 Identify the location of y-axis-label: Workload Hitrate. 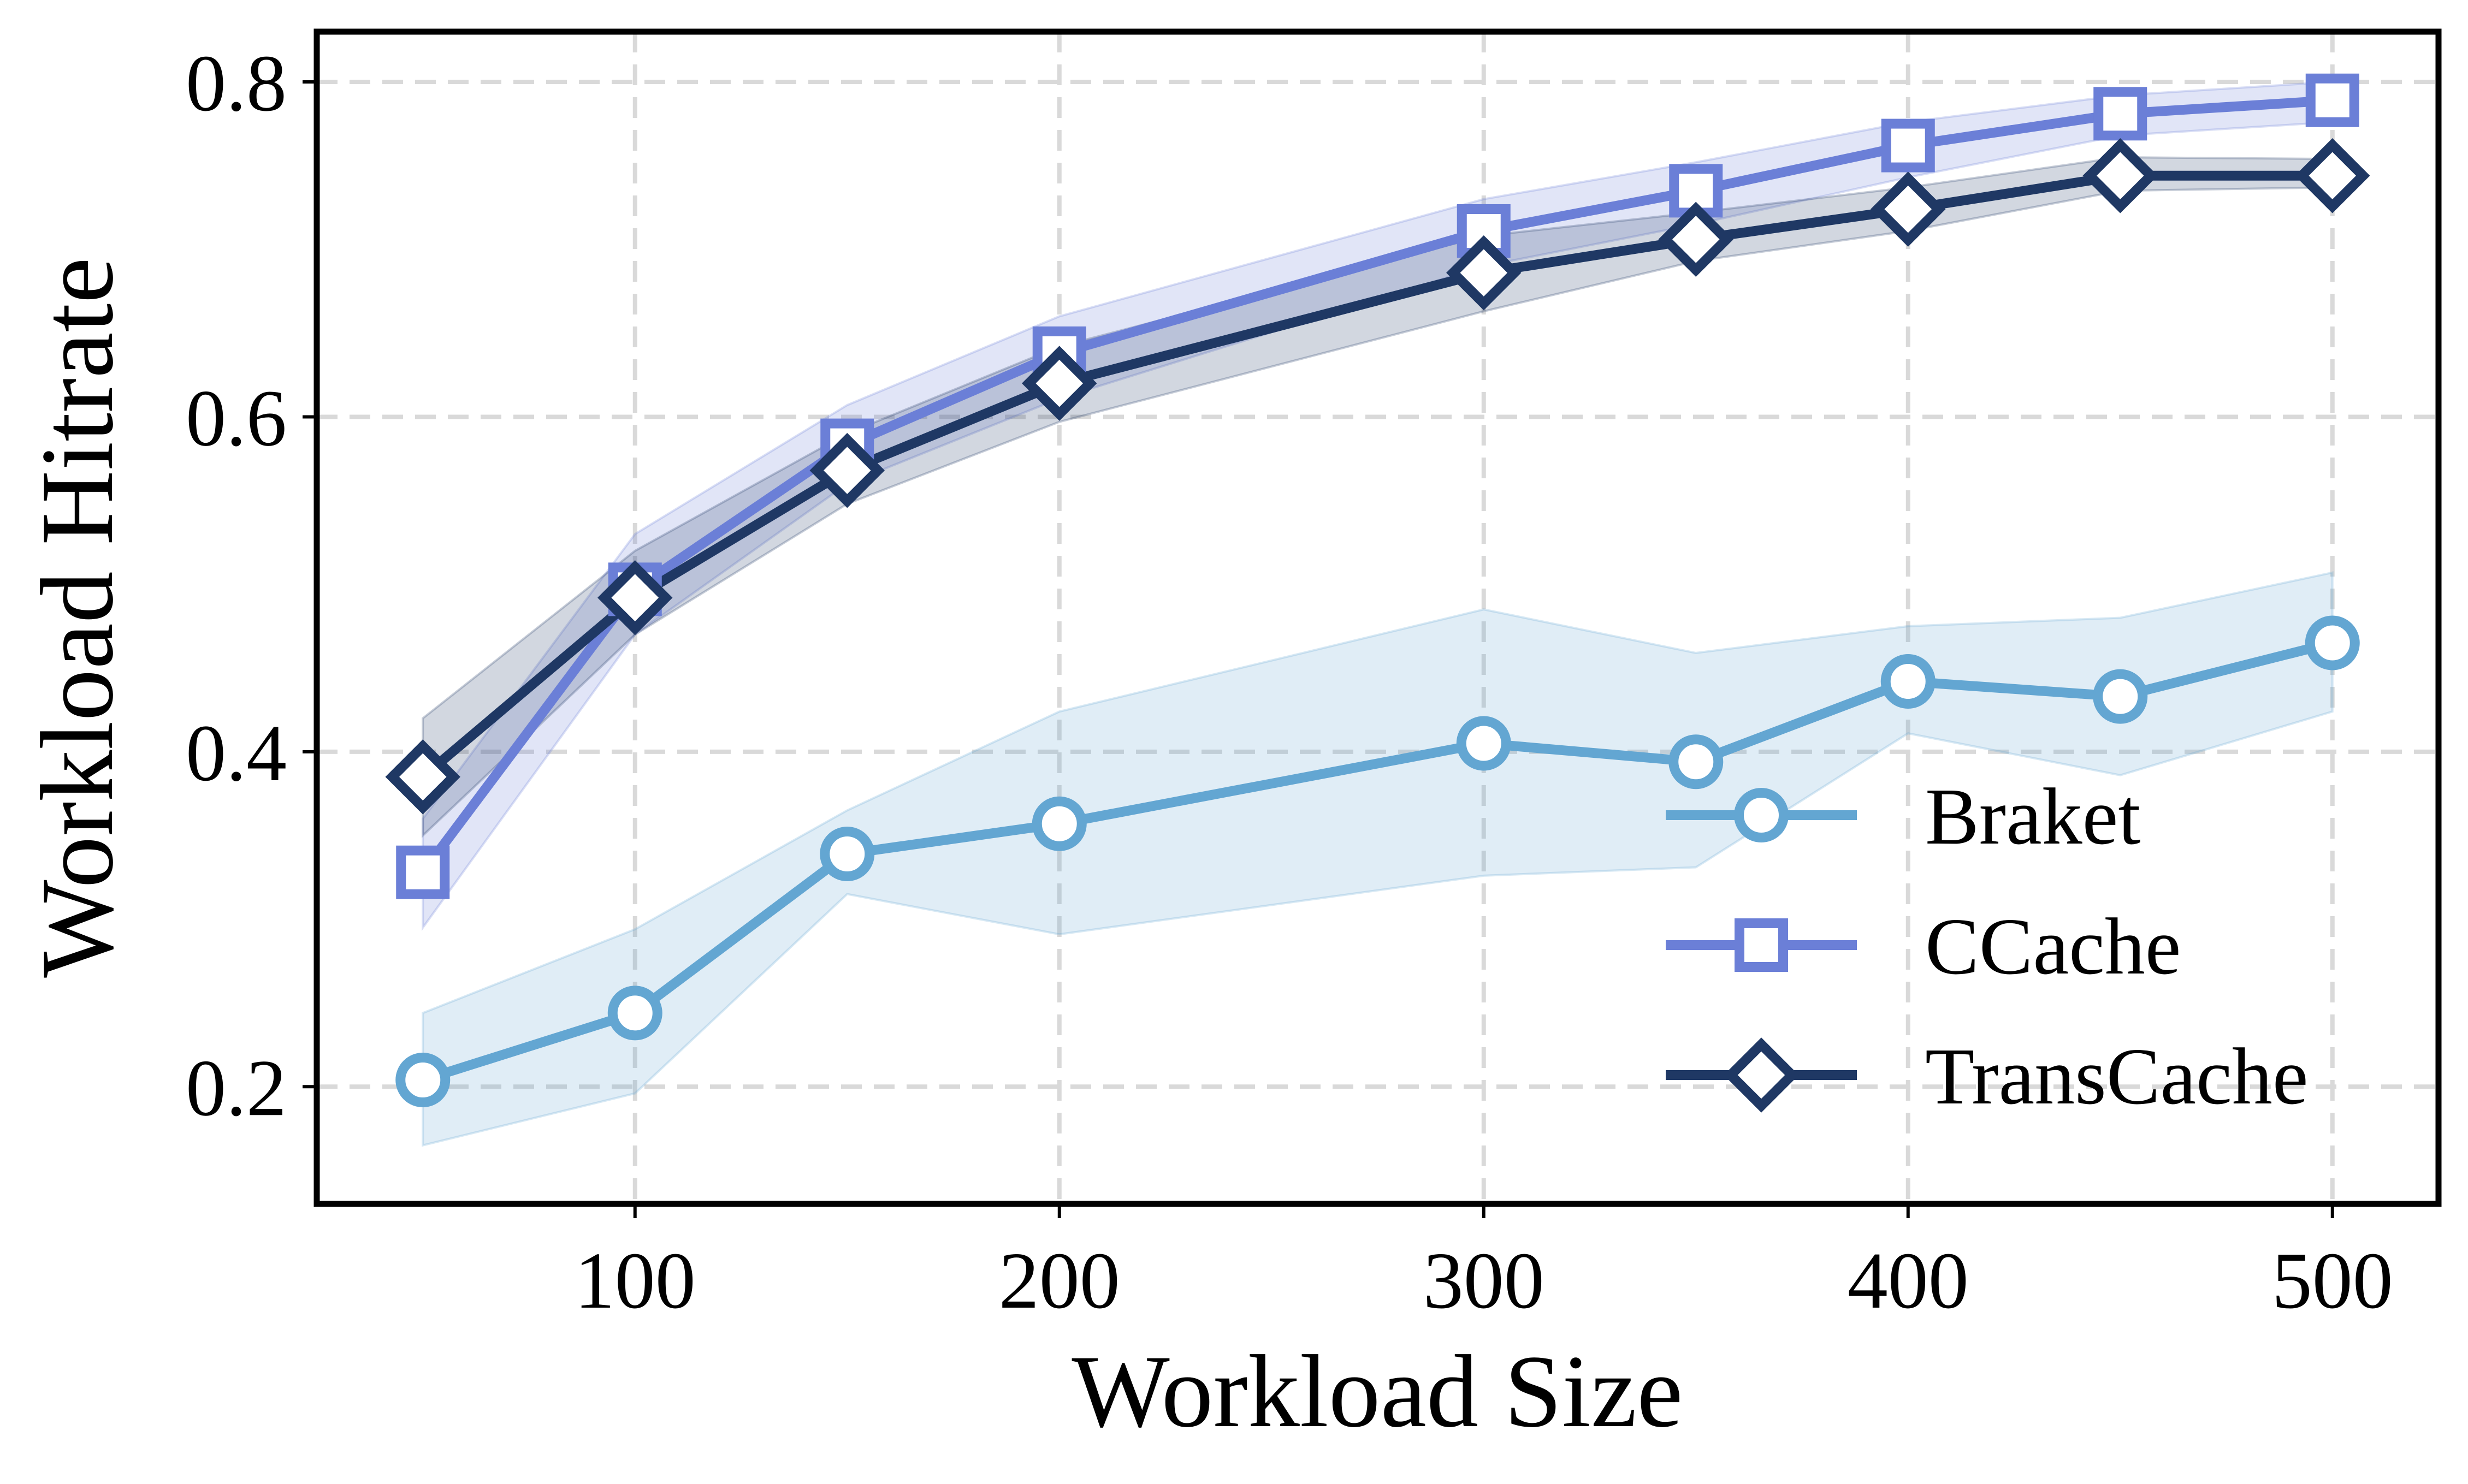
(77, 617).